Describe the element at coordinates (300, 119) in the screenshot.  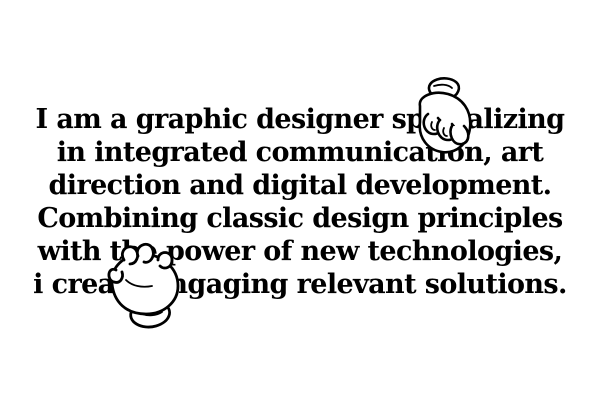
I see `intro-line-1: I am a graphic designer specializing` at that location.